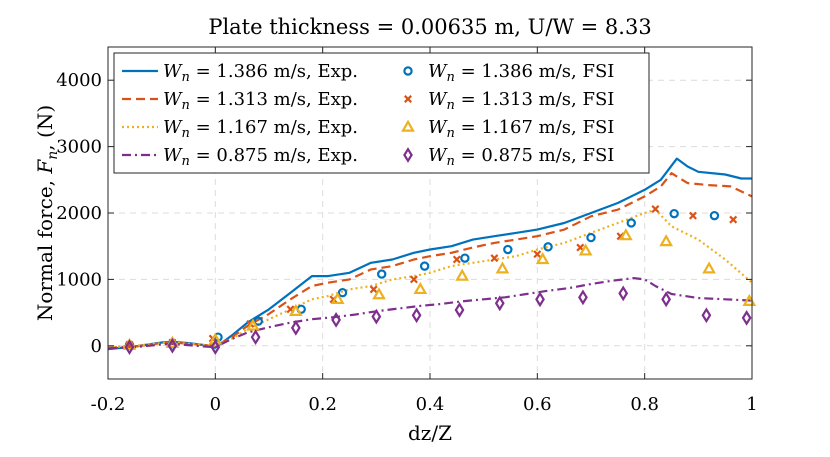 The height and width of the screenshot is (457, 830). Describe the element at coordinates (274, 99) in the screenshot. I see `legend-value: = 1.313 m/s, Exp.` at that location.